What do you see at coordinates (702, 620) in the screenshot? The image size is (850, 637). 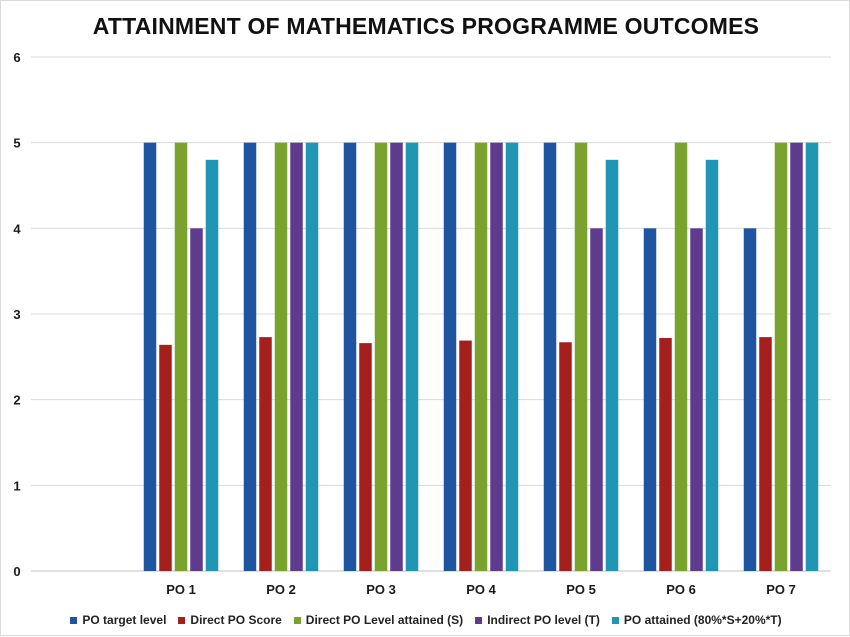 I see `legend-label: PO attained (80%*S+20%*T)` at bounding box center [702, 620].